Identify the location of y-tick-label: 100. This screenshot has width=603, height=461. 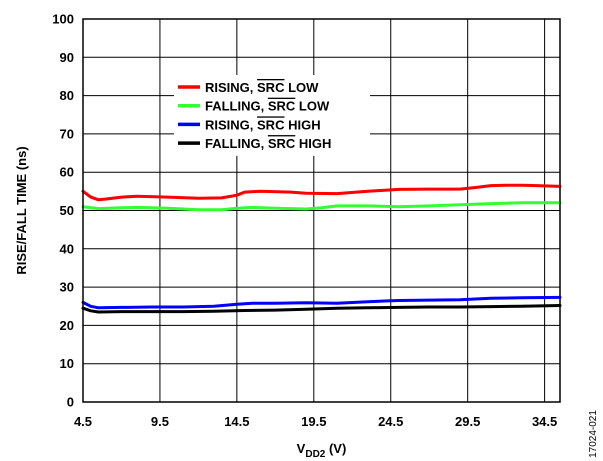
(63, 19).